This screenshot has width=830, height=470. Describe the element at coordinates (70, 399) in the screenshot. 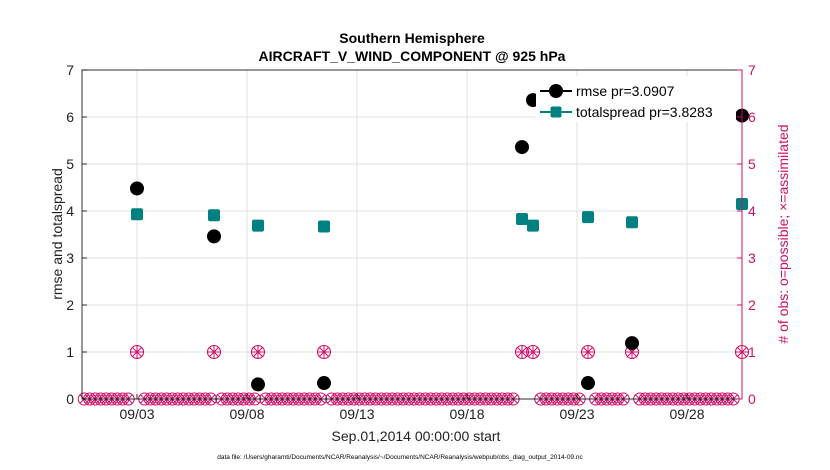

I see `y-tick-label-left: 0` at that location.